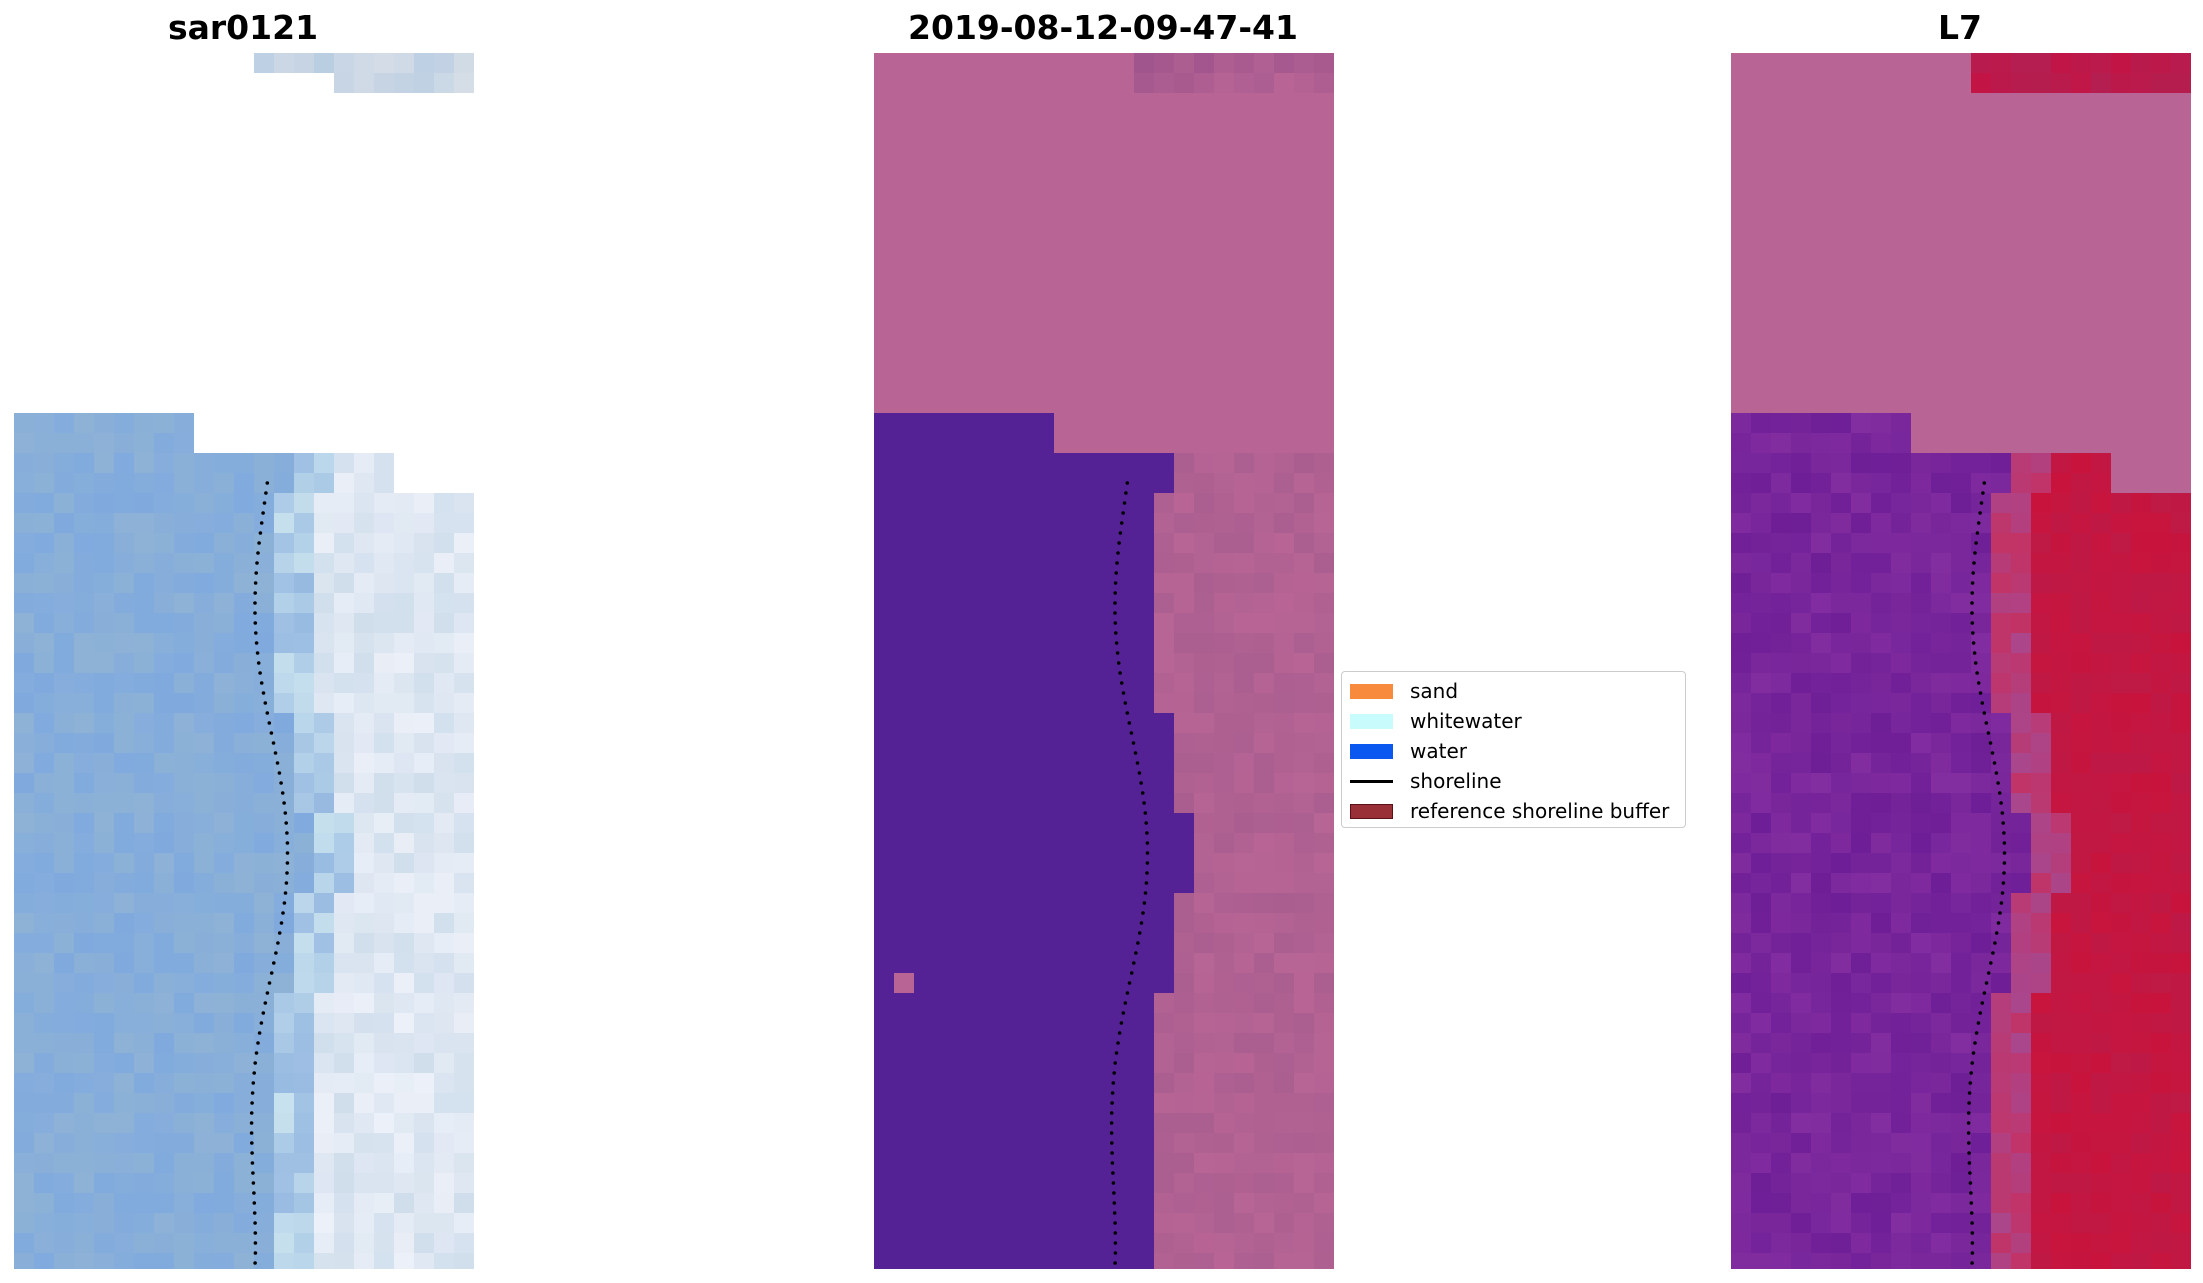 The height and width of the screenshot is (1283, 2203). What do you see at coordinates (1513, 781) in the screenshot?
I see `legend-item-shoreline: shoreline` at bounding box center [1513, 781].